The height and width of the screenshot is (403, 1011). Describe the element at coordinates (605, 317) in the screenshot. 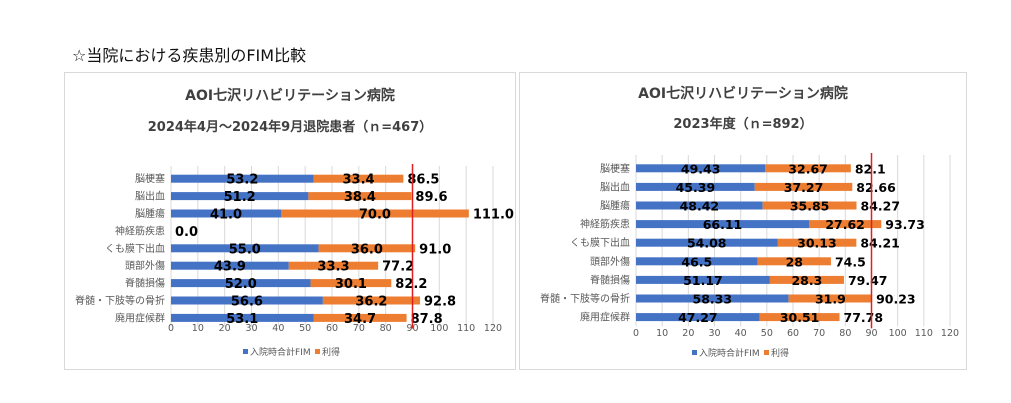

I see `category-label: 廃用症候群` at that location.